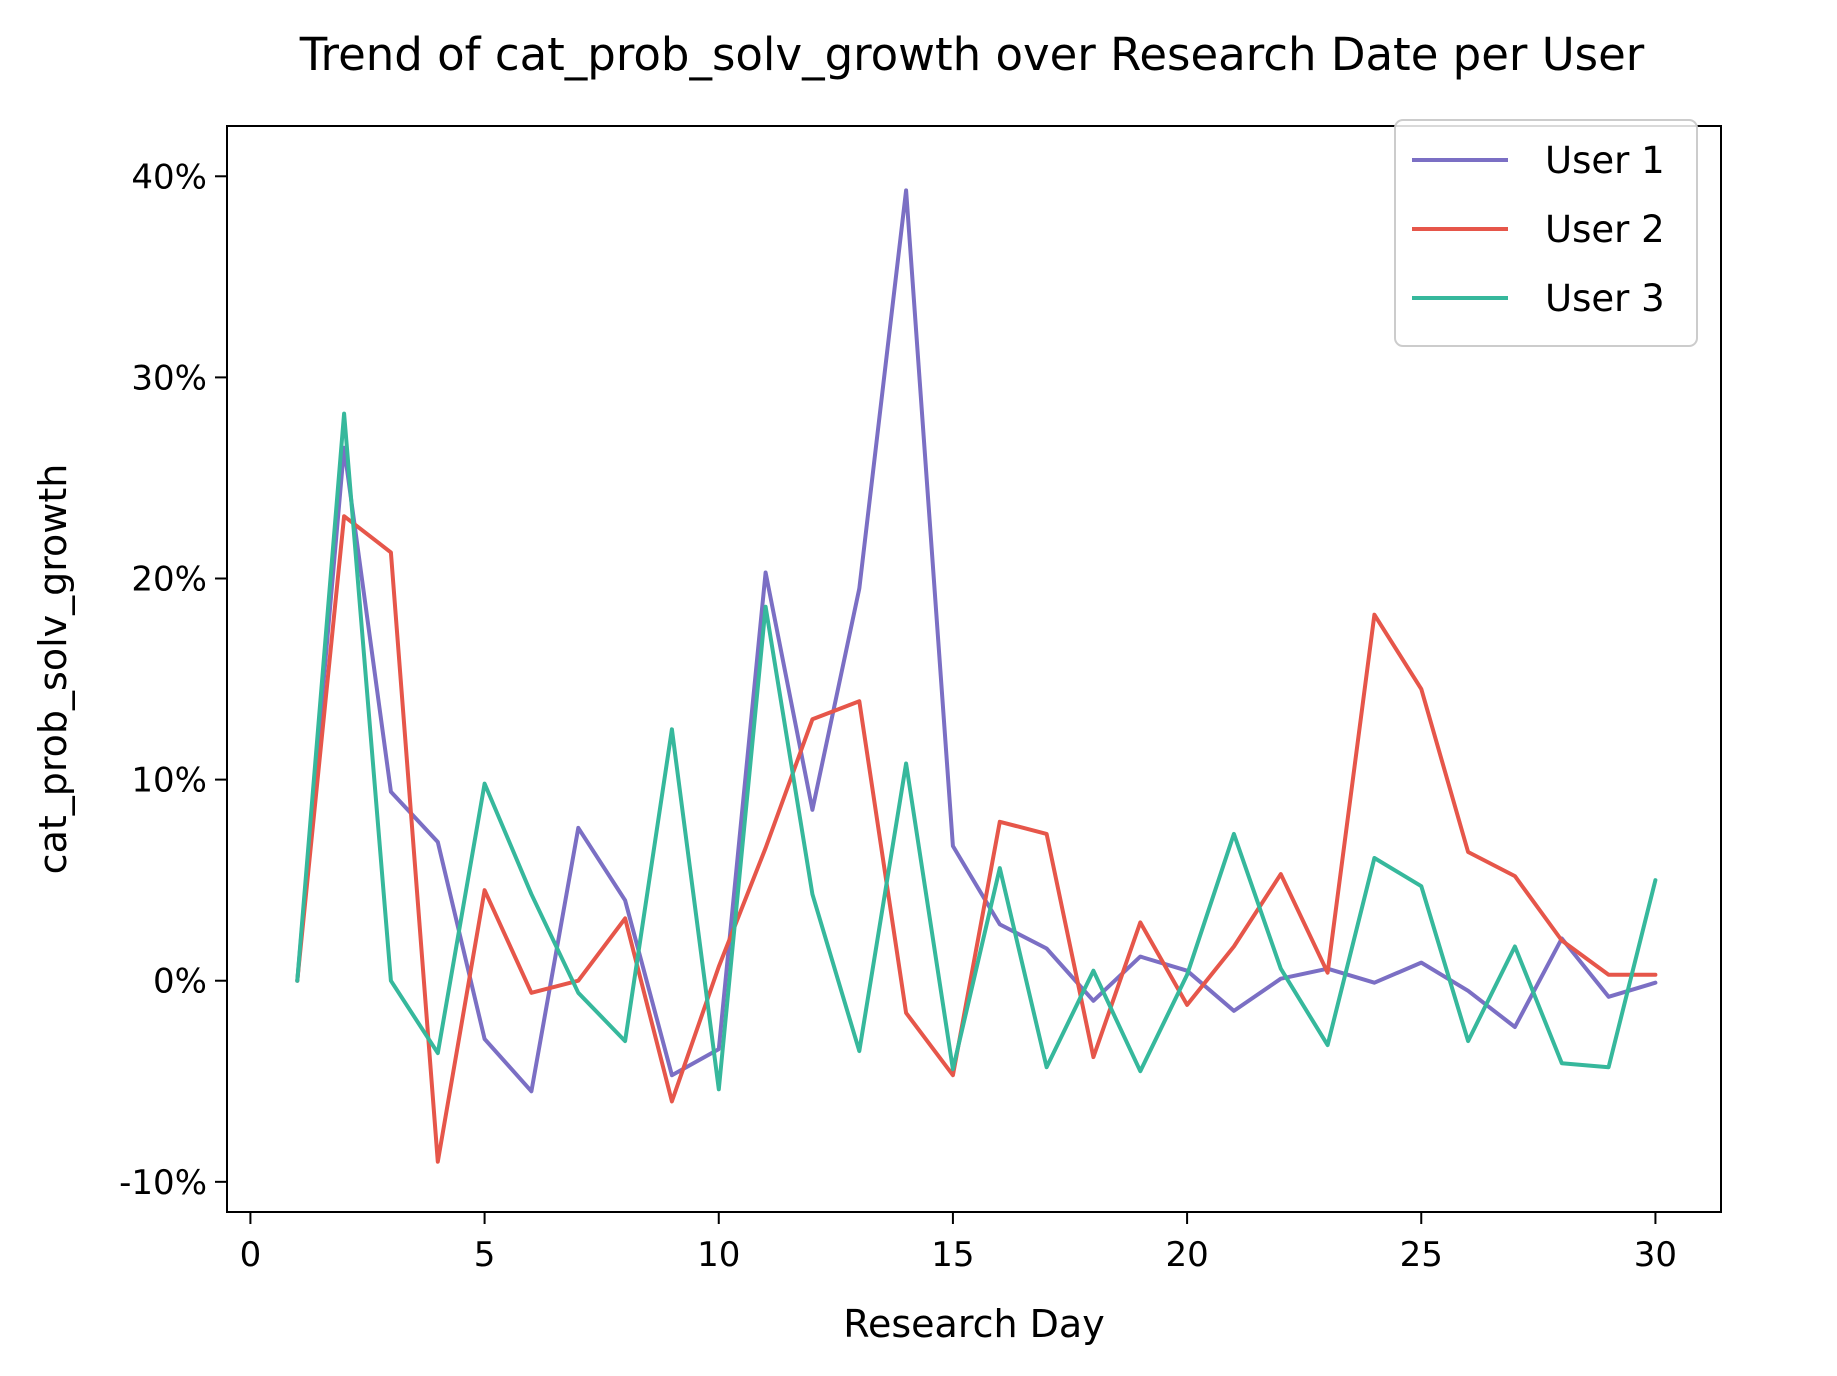  What do you see at coordinates (973, 1324) in the screenshot?
I see `x-axis-label: Research Day` at bounding box center [973, 1324].